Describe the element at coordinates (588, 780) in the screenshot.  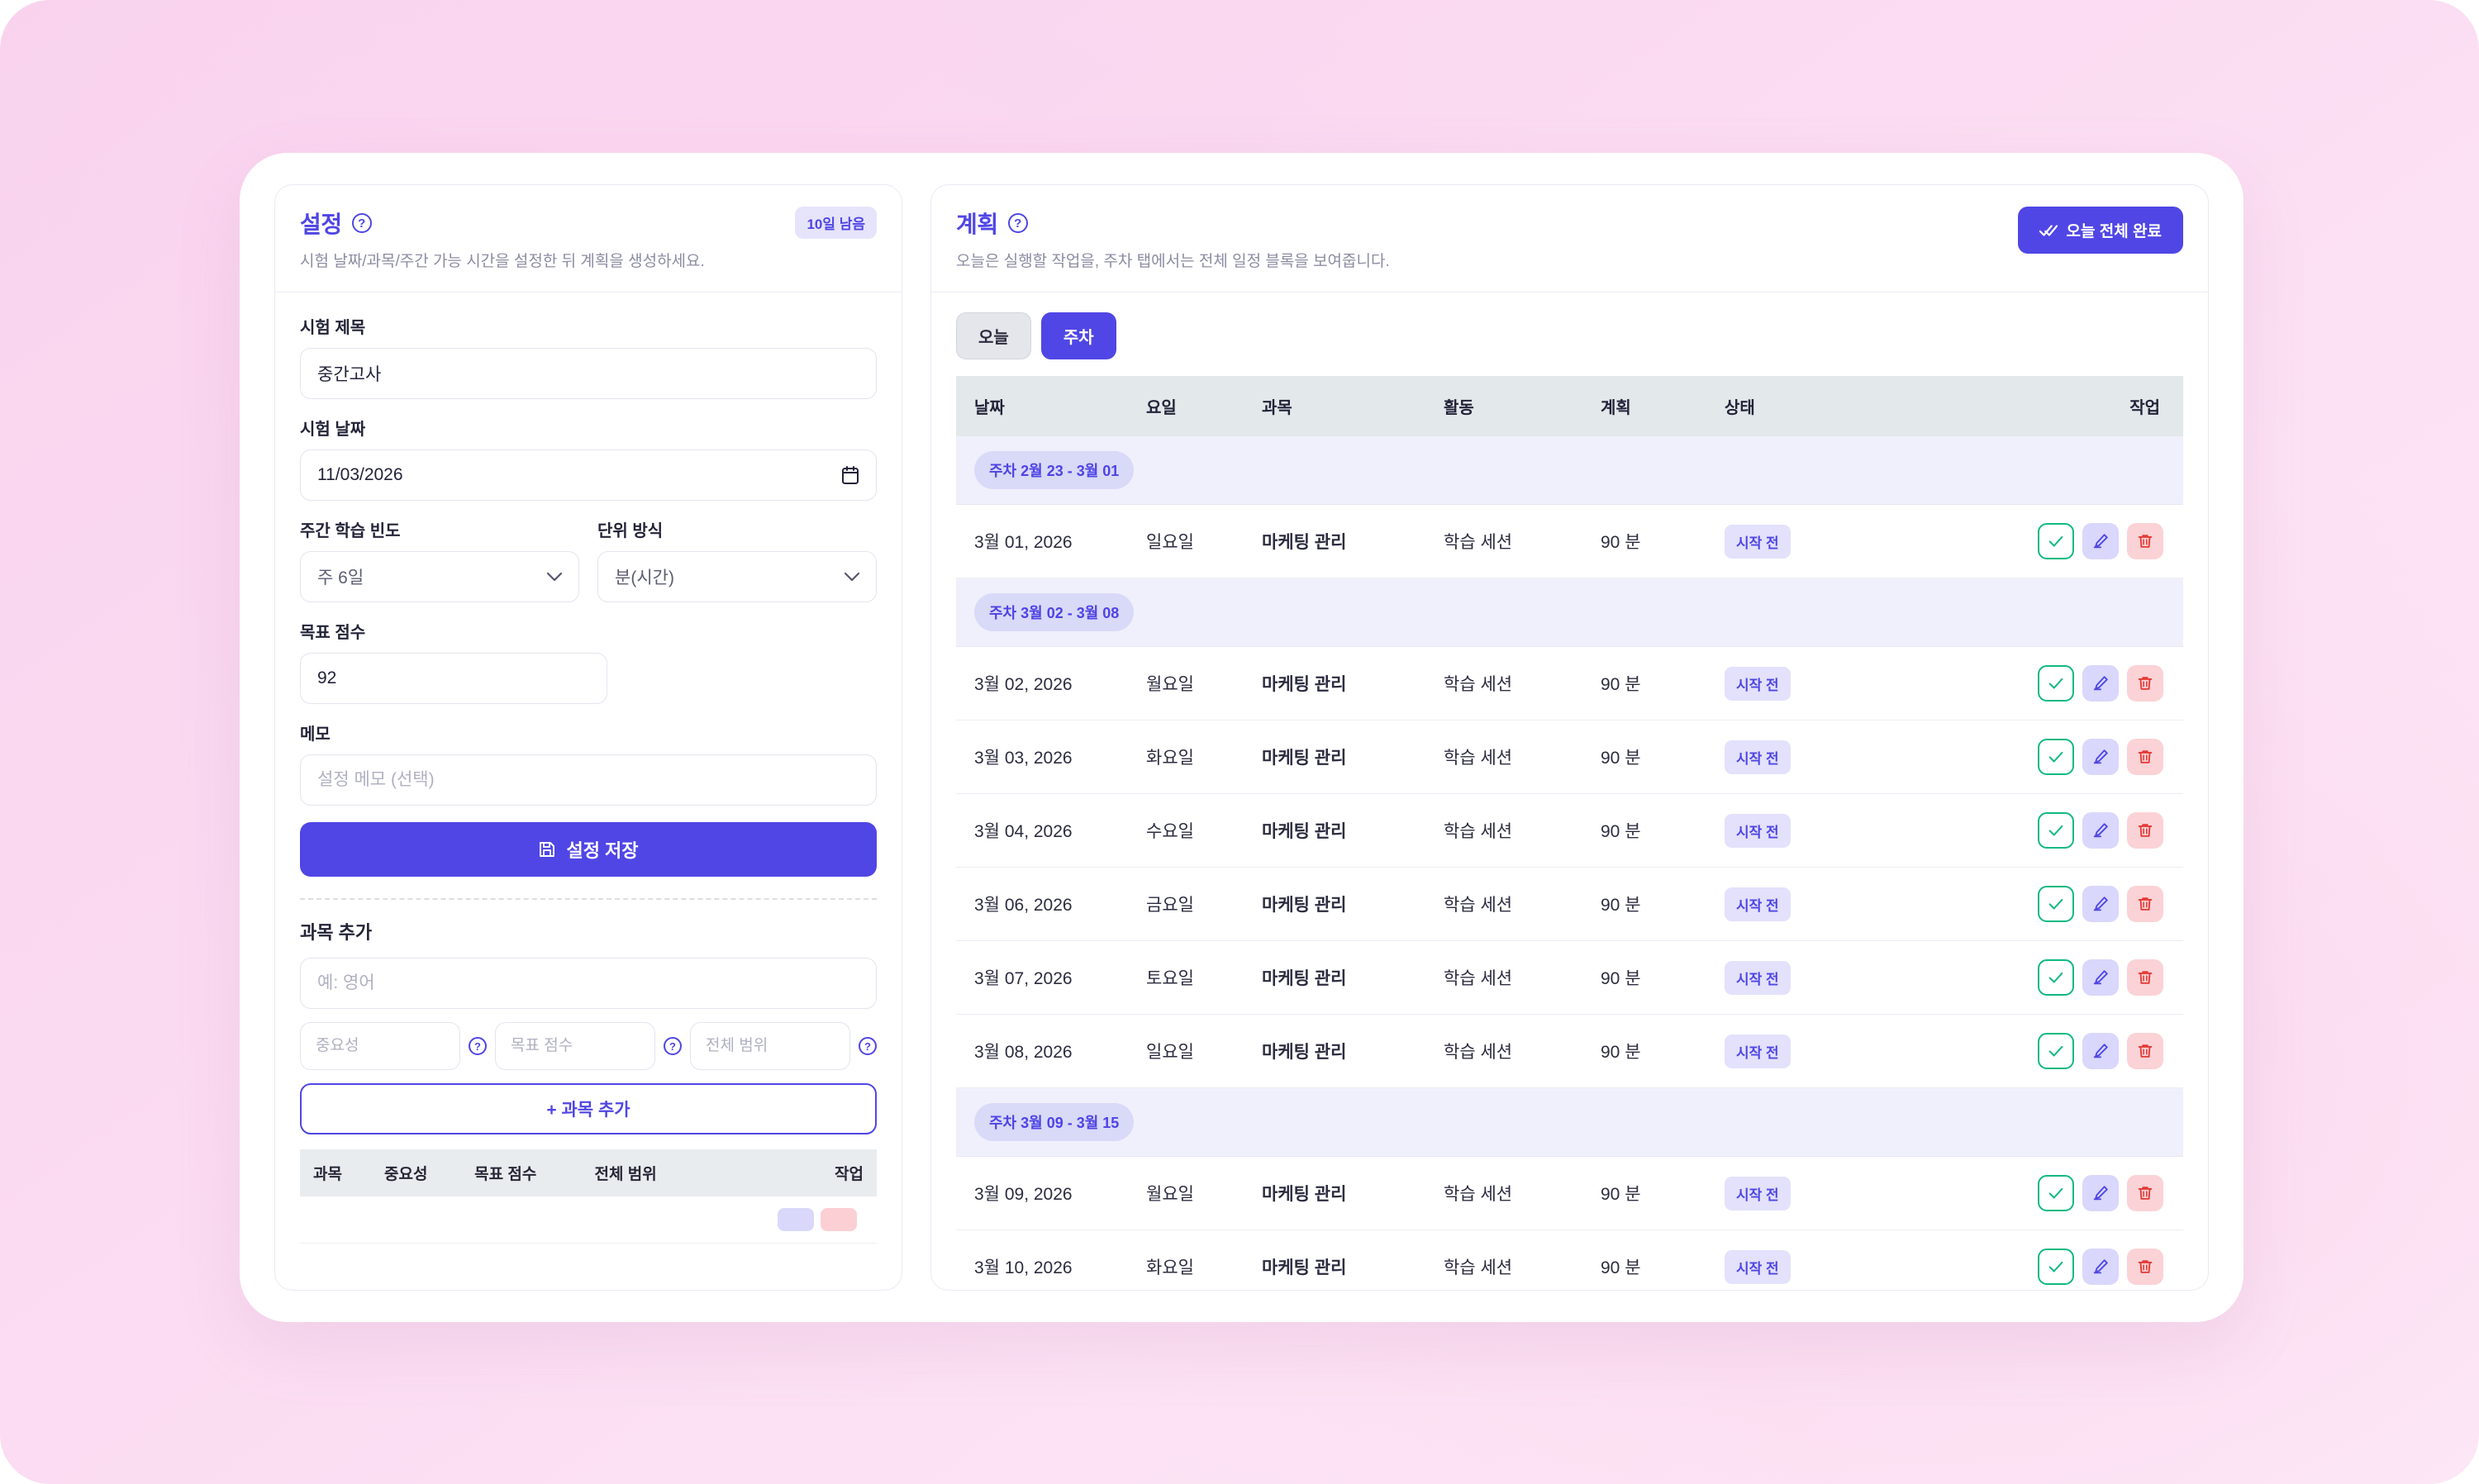
I see `memo-input` at that location.